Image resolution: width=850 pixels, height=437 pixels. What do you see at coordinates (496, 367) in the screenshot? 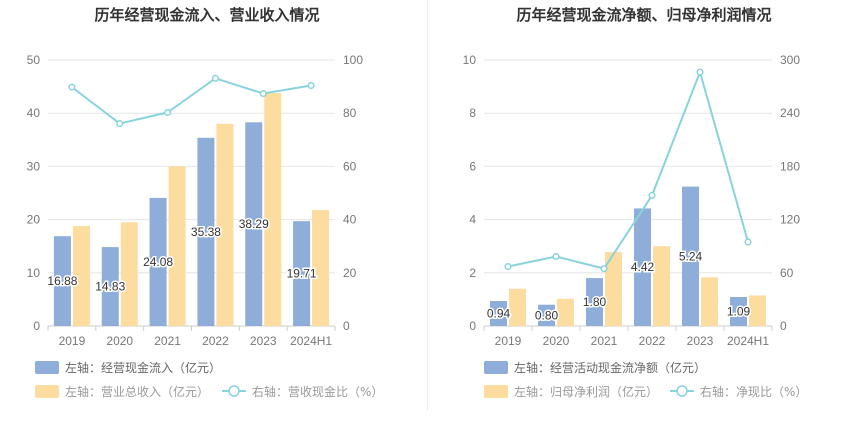
I see `chart2-legend-swatch-primary` at bounding box center [496, 367].